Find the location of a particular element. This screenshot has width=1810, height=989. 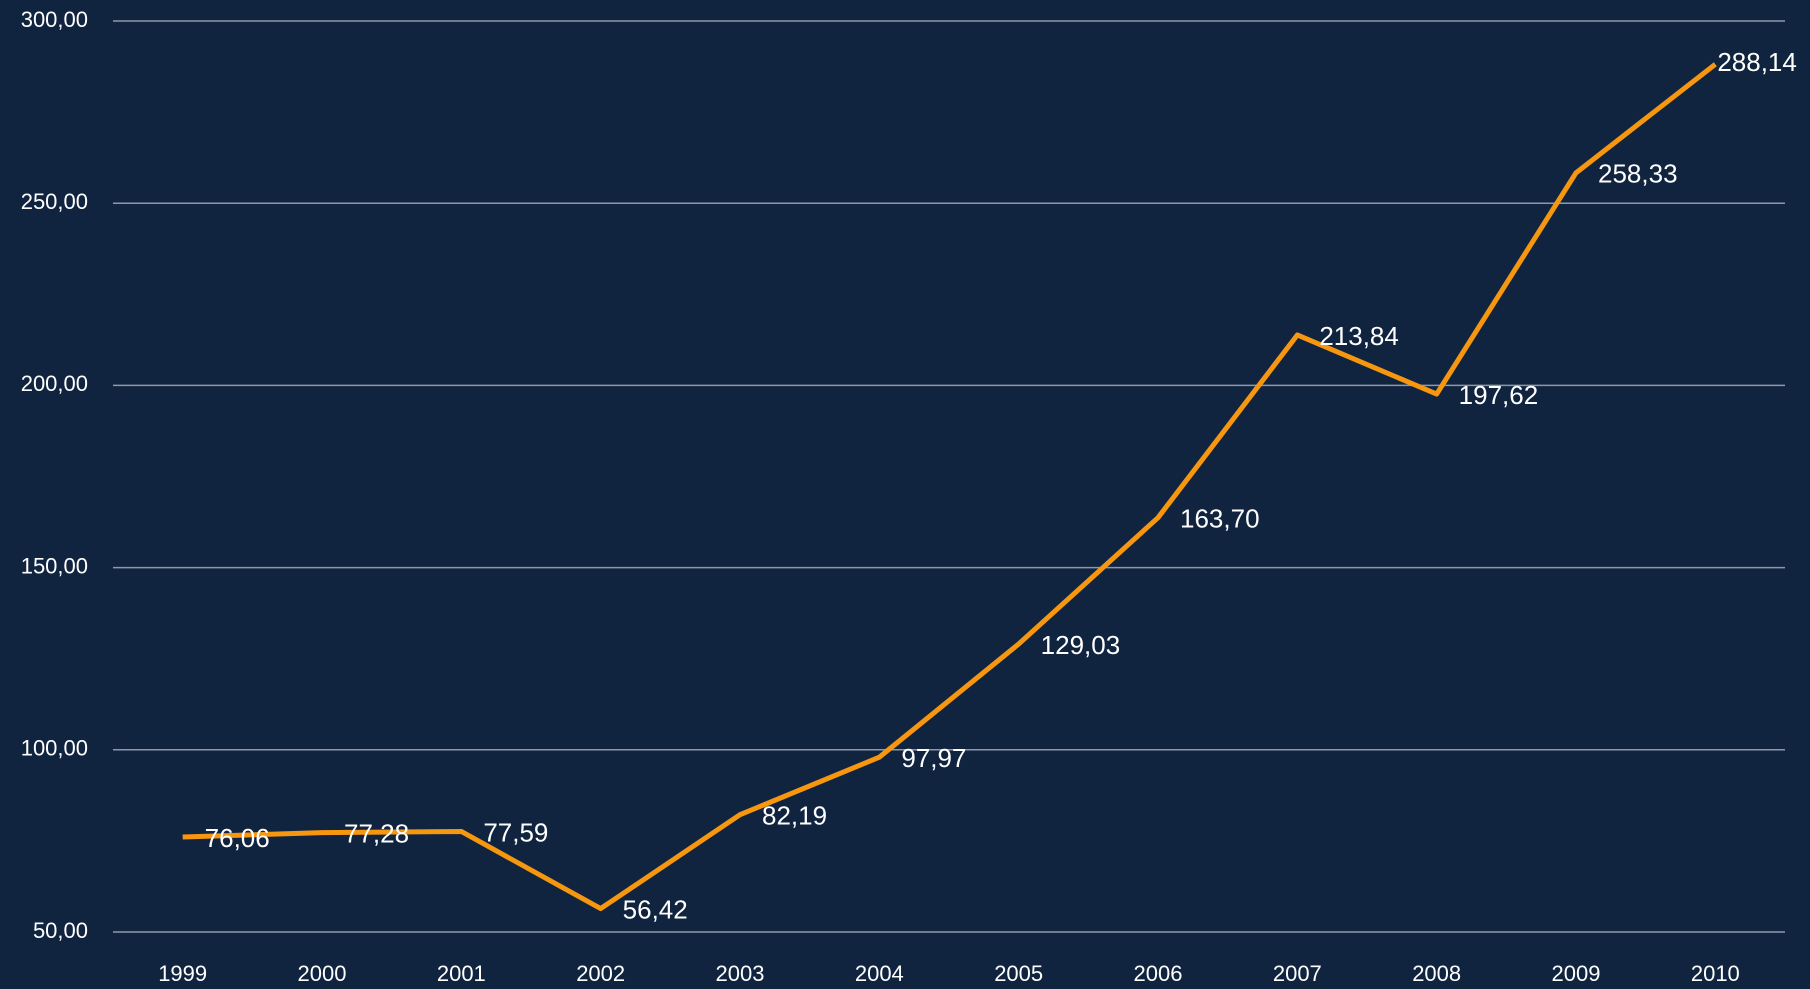

x-tick-label: 2010 is located at coordinates (1715, 973).